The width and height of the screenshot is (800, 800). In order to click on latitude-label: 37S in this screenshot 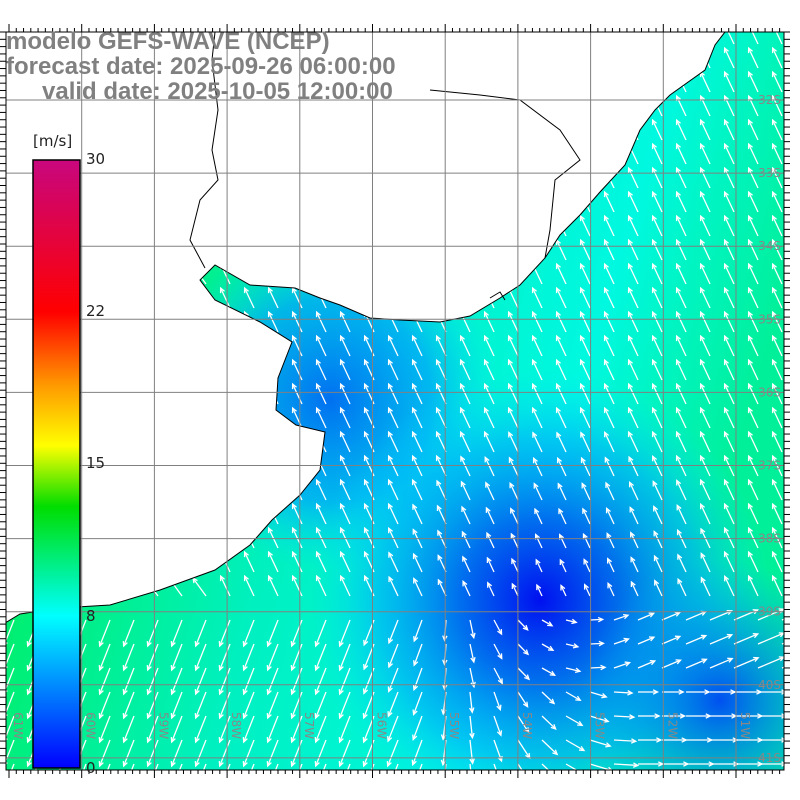, I will do `click(769, 466)`.